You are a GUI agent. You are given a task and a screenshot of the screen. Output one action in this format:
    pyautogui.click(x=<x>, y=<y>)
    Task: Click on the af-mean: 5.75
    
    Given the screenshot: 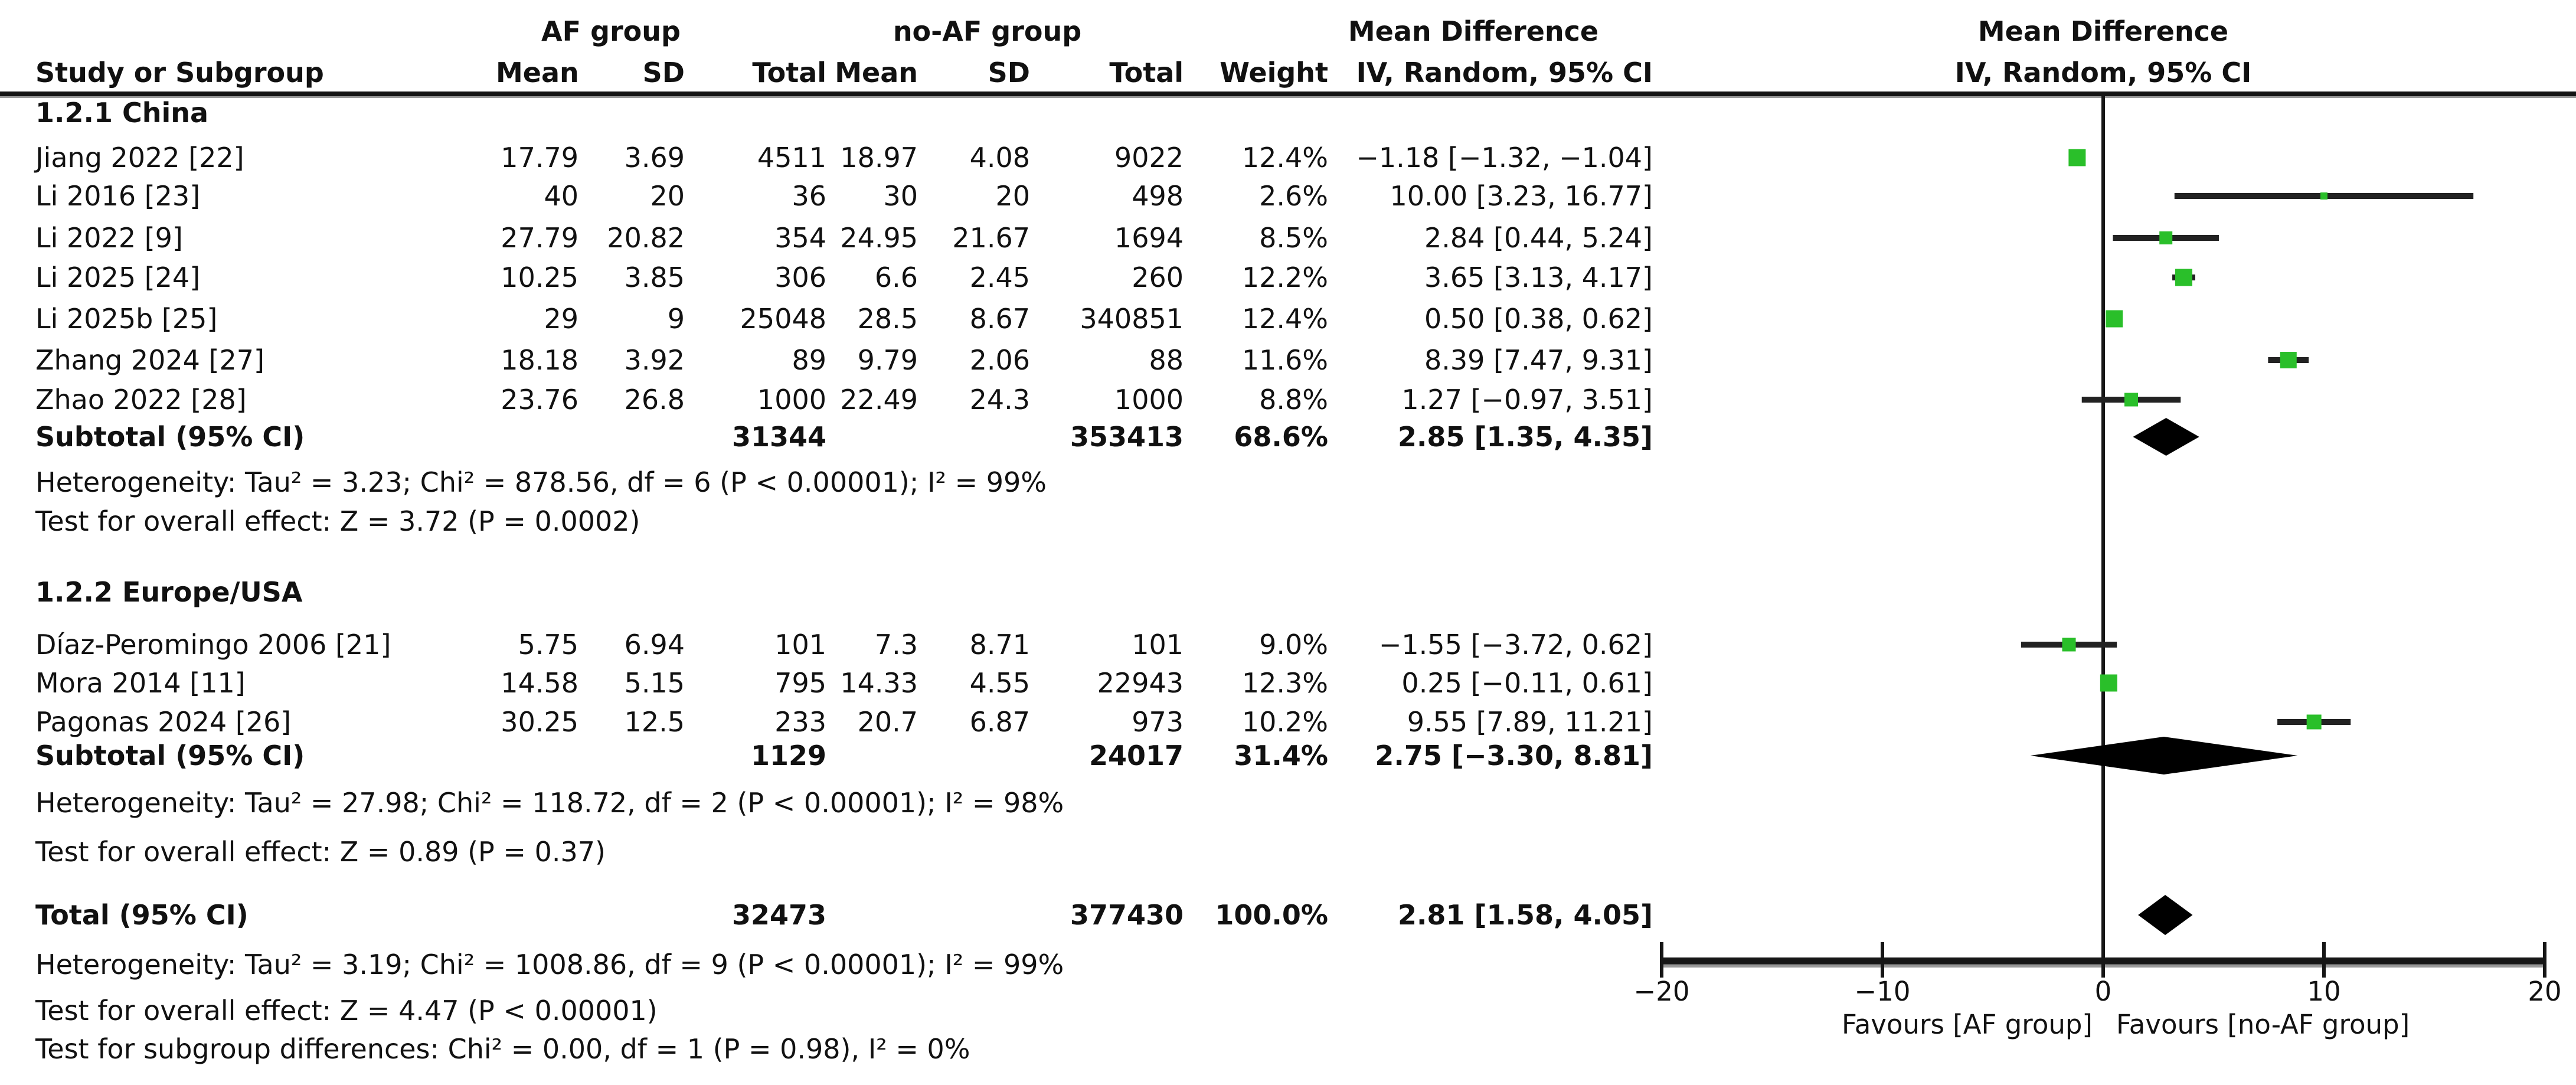 What is the action you would take?
    pyautogui.click(x=548, y=645)
    